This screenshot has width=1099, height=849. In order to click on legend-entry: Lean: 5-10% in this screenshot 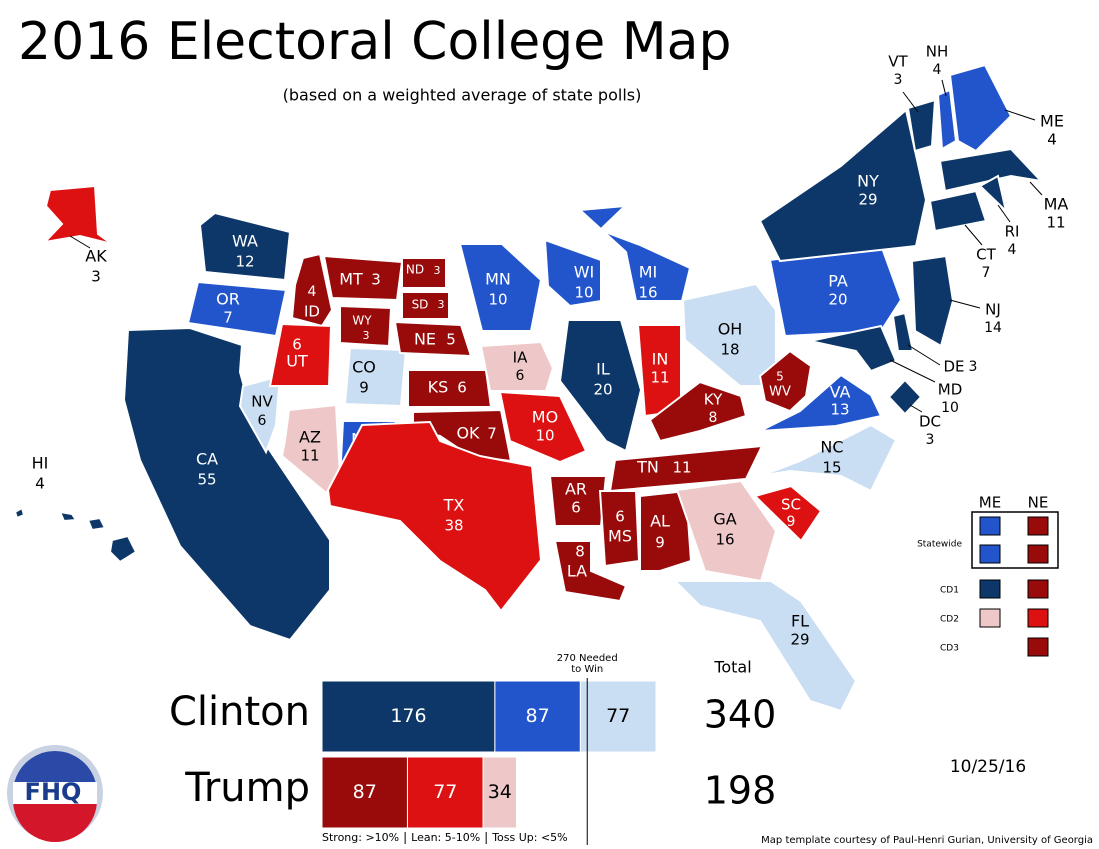, I will do `click(445, 837)`.